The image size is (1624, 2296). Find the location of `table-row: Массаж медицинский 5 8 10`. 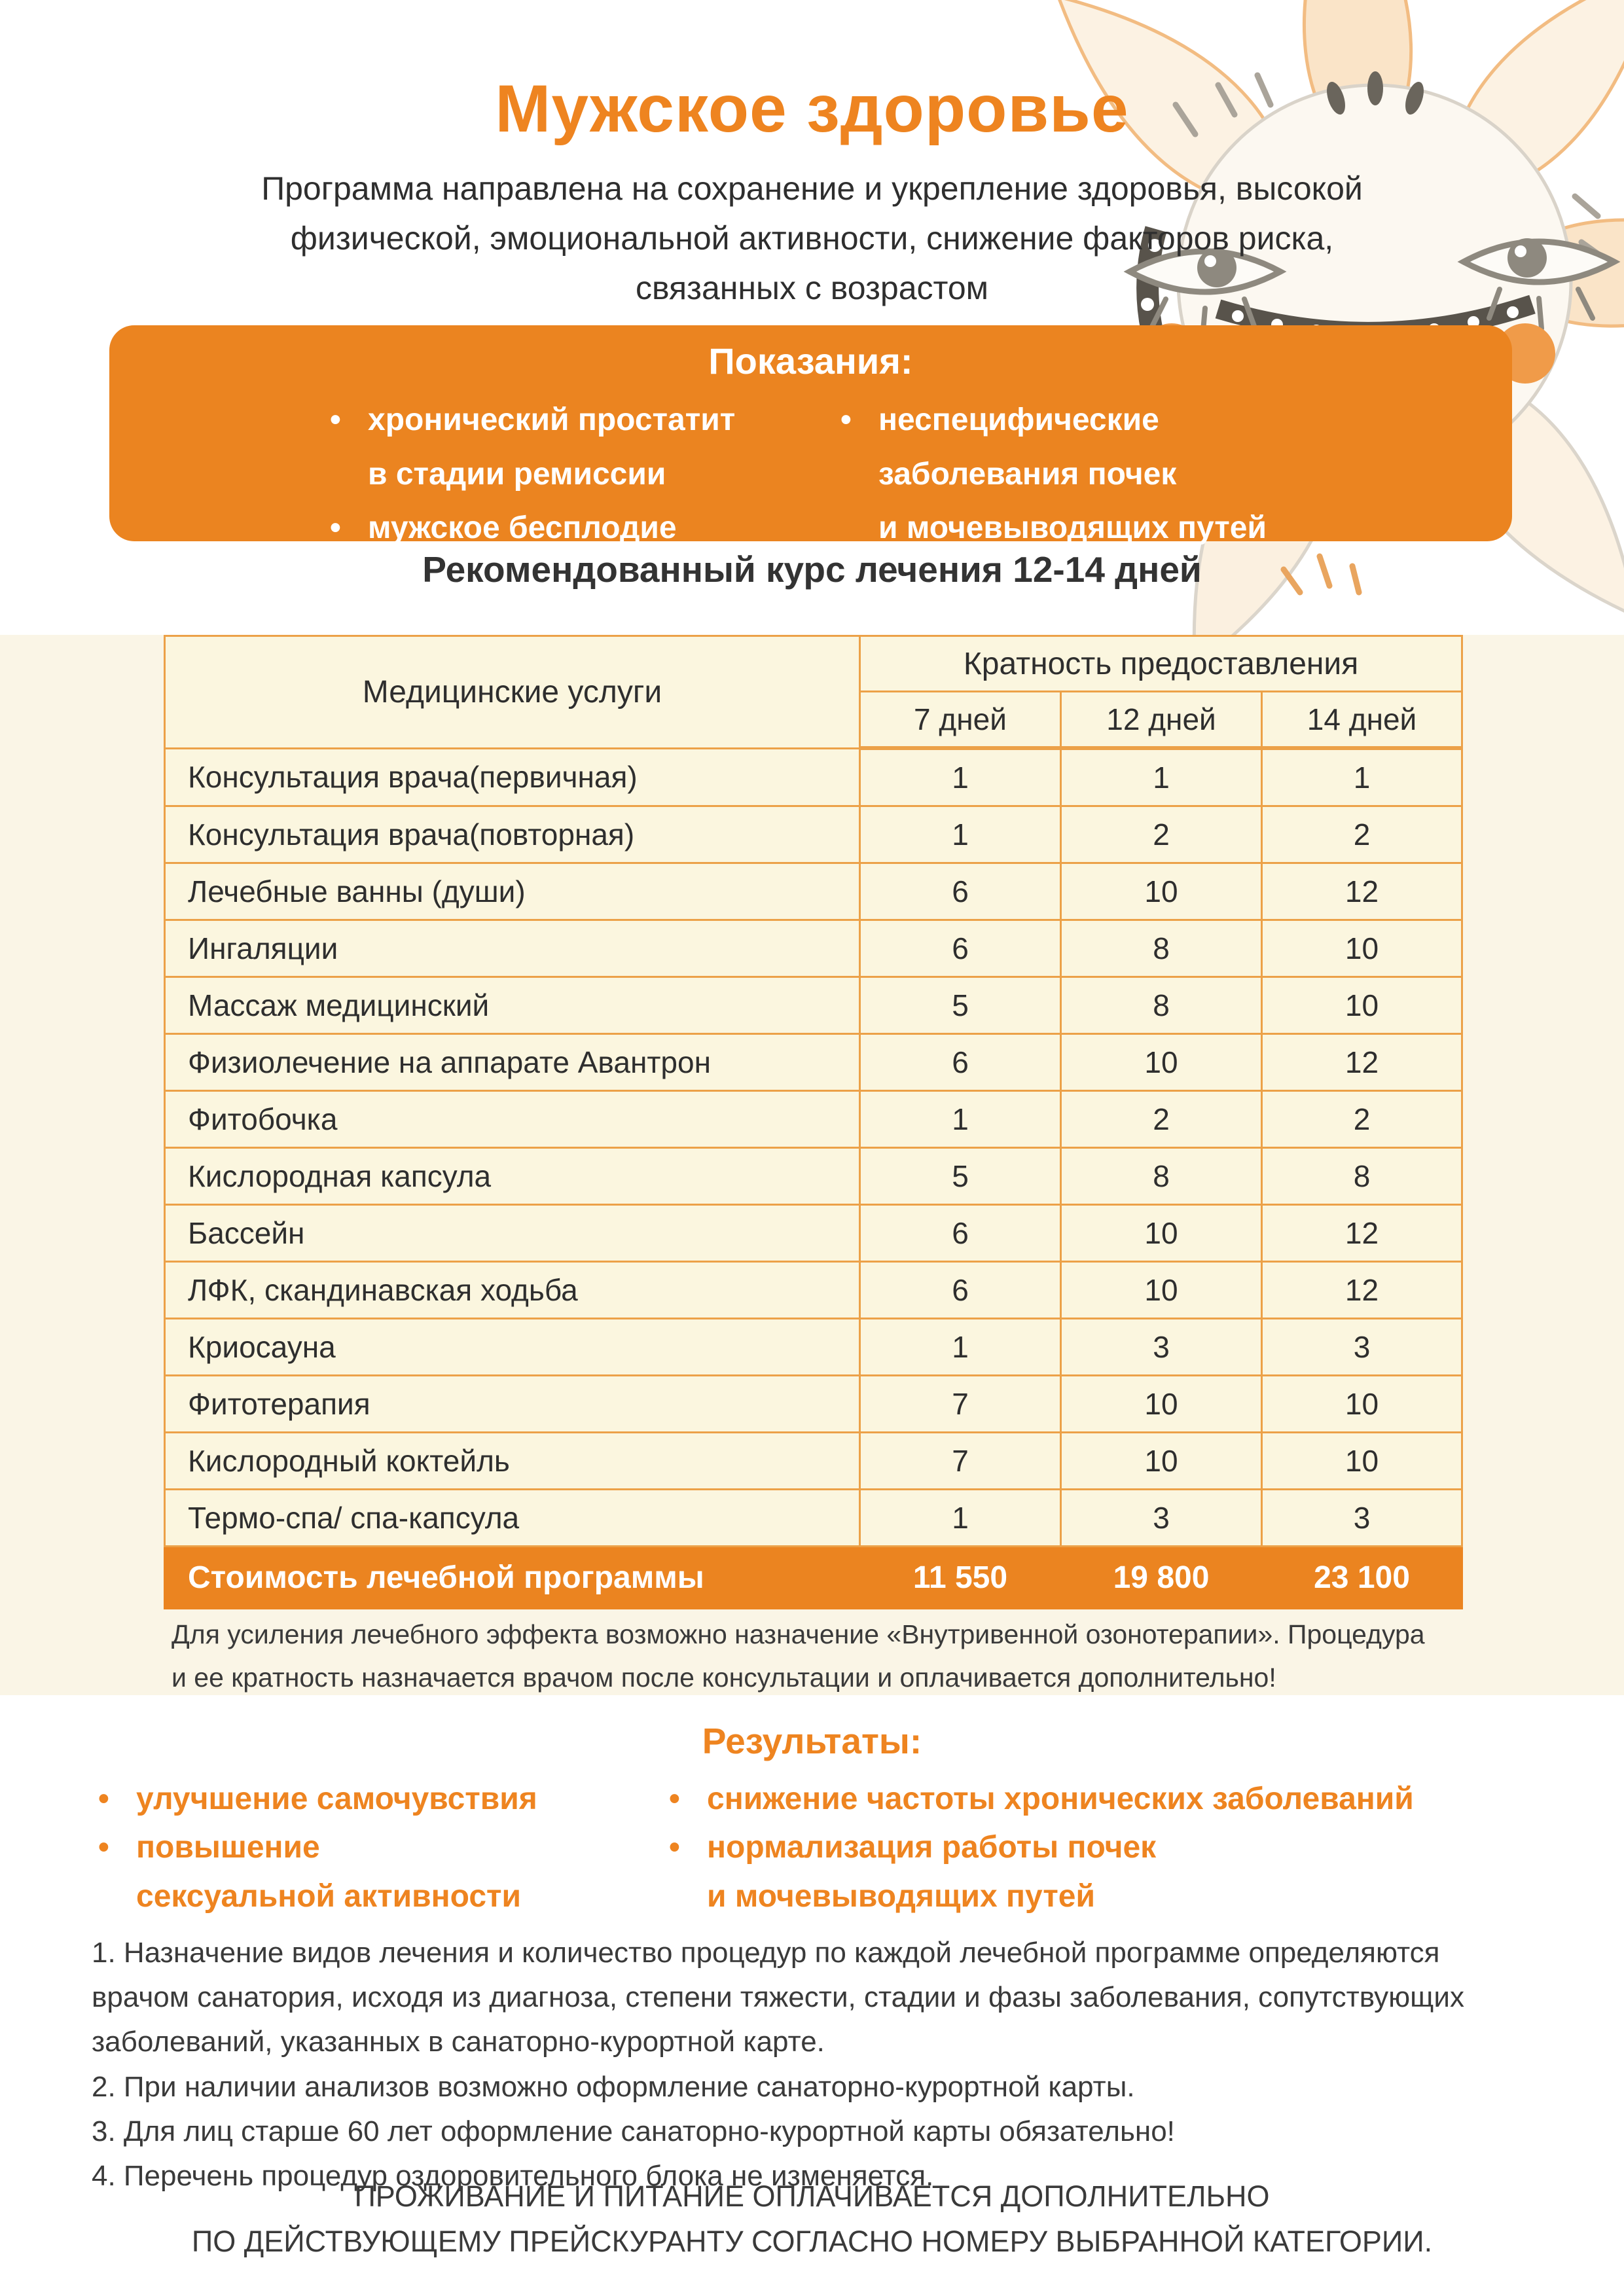

table-row: Массаж медицинский 5 8 10 is located at coordinates (814, 1006).